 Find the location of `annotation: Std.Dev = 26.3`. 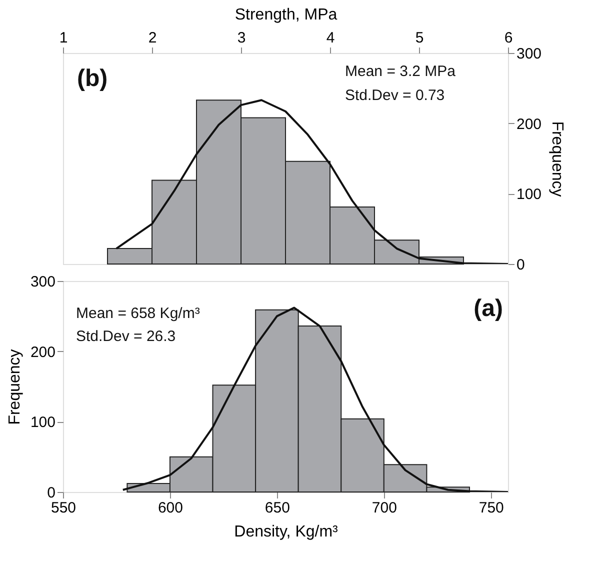

annotation: Std.Dev = 26.3 is located at coordinates (126, 336).